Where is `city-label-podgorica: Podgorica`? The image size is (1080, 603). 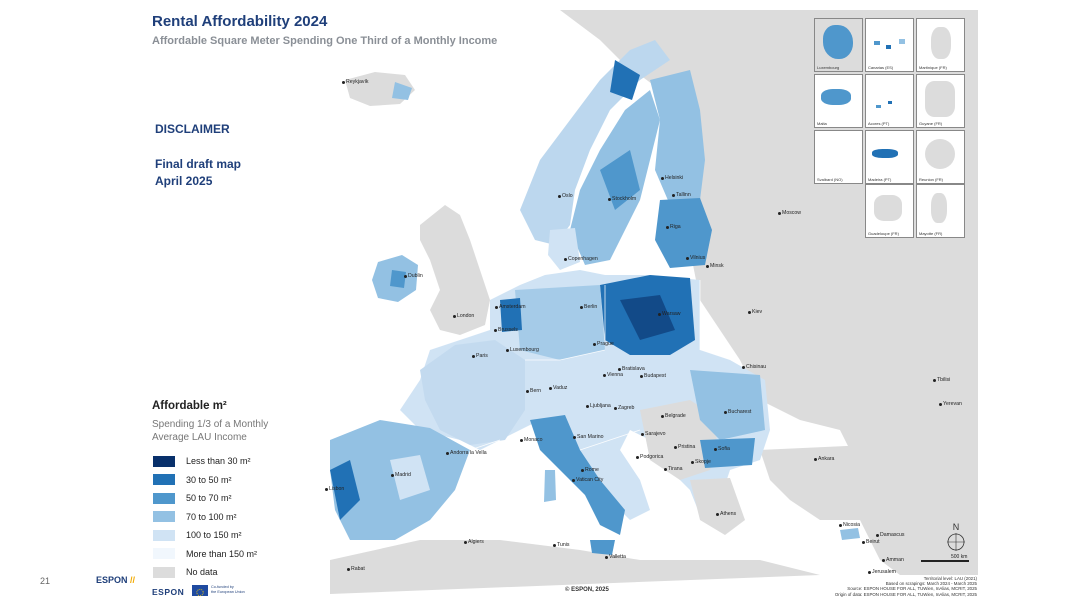 city-label-podgorica: Podgorica is located at coordinates (652, 457).